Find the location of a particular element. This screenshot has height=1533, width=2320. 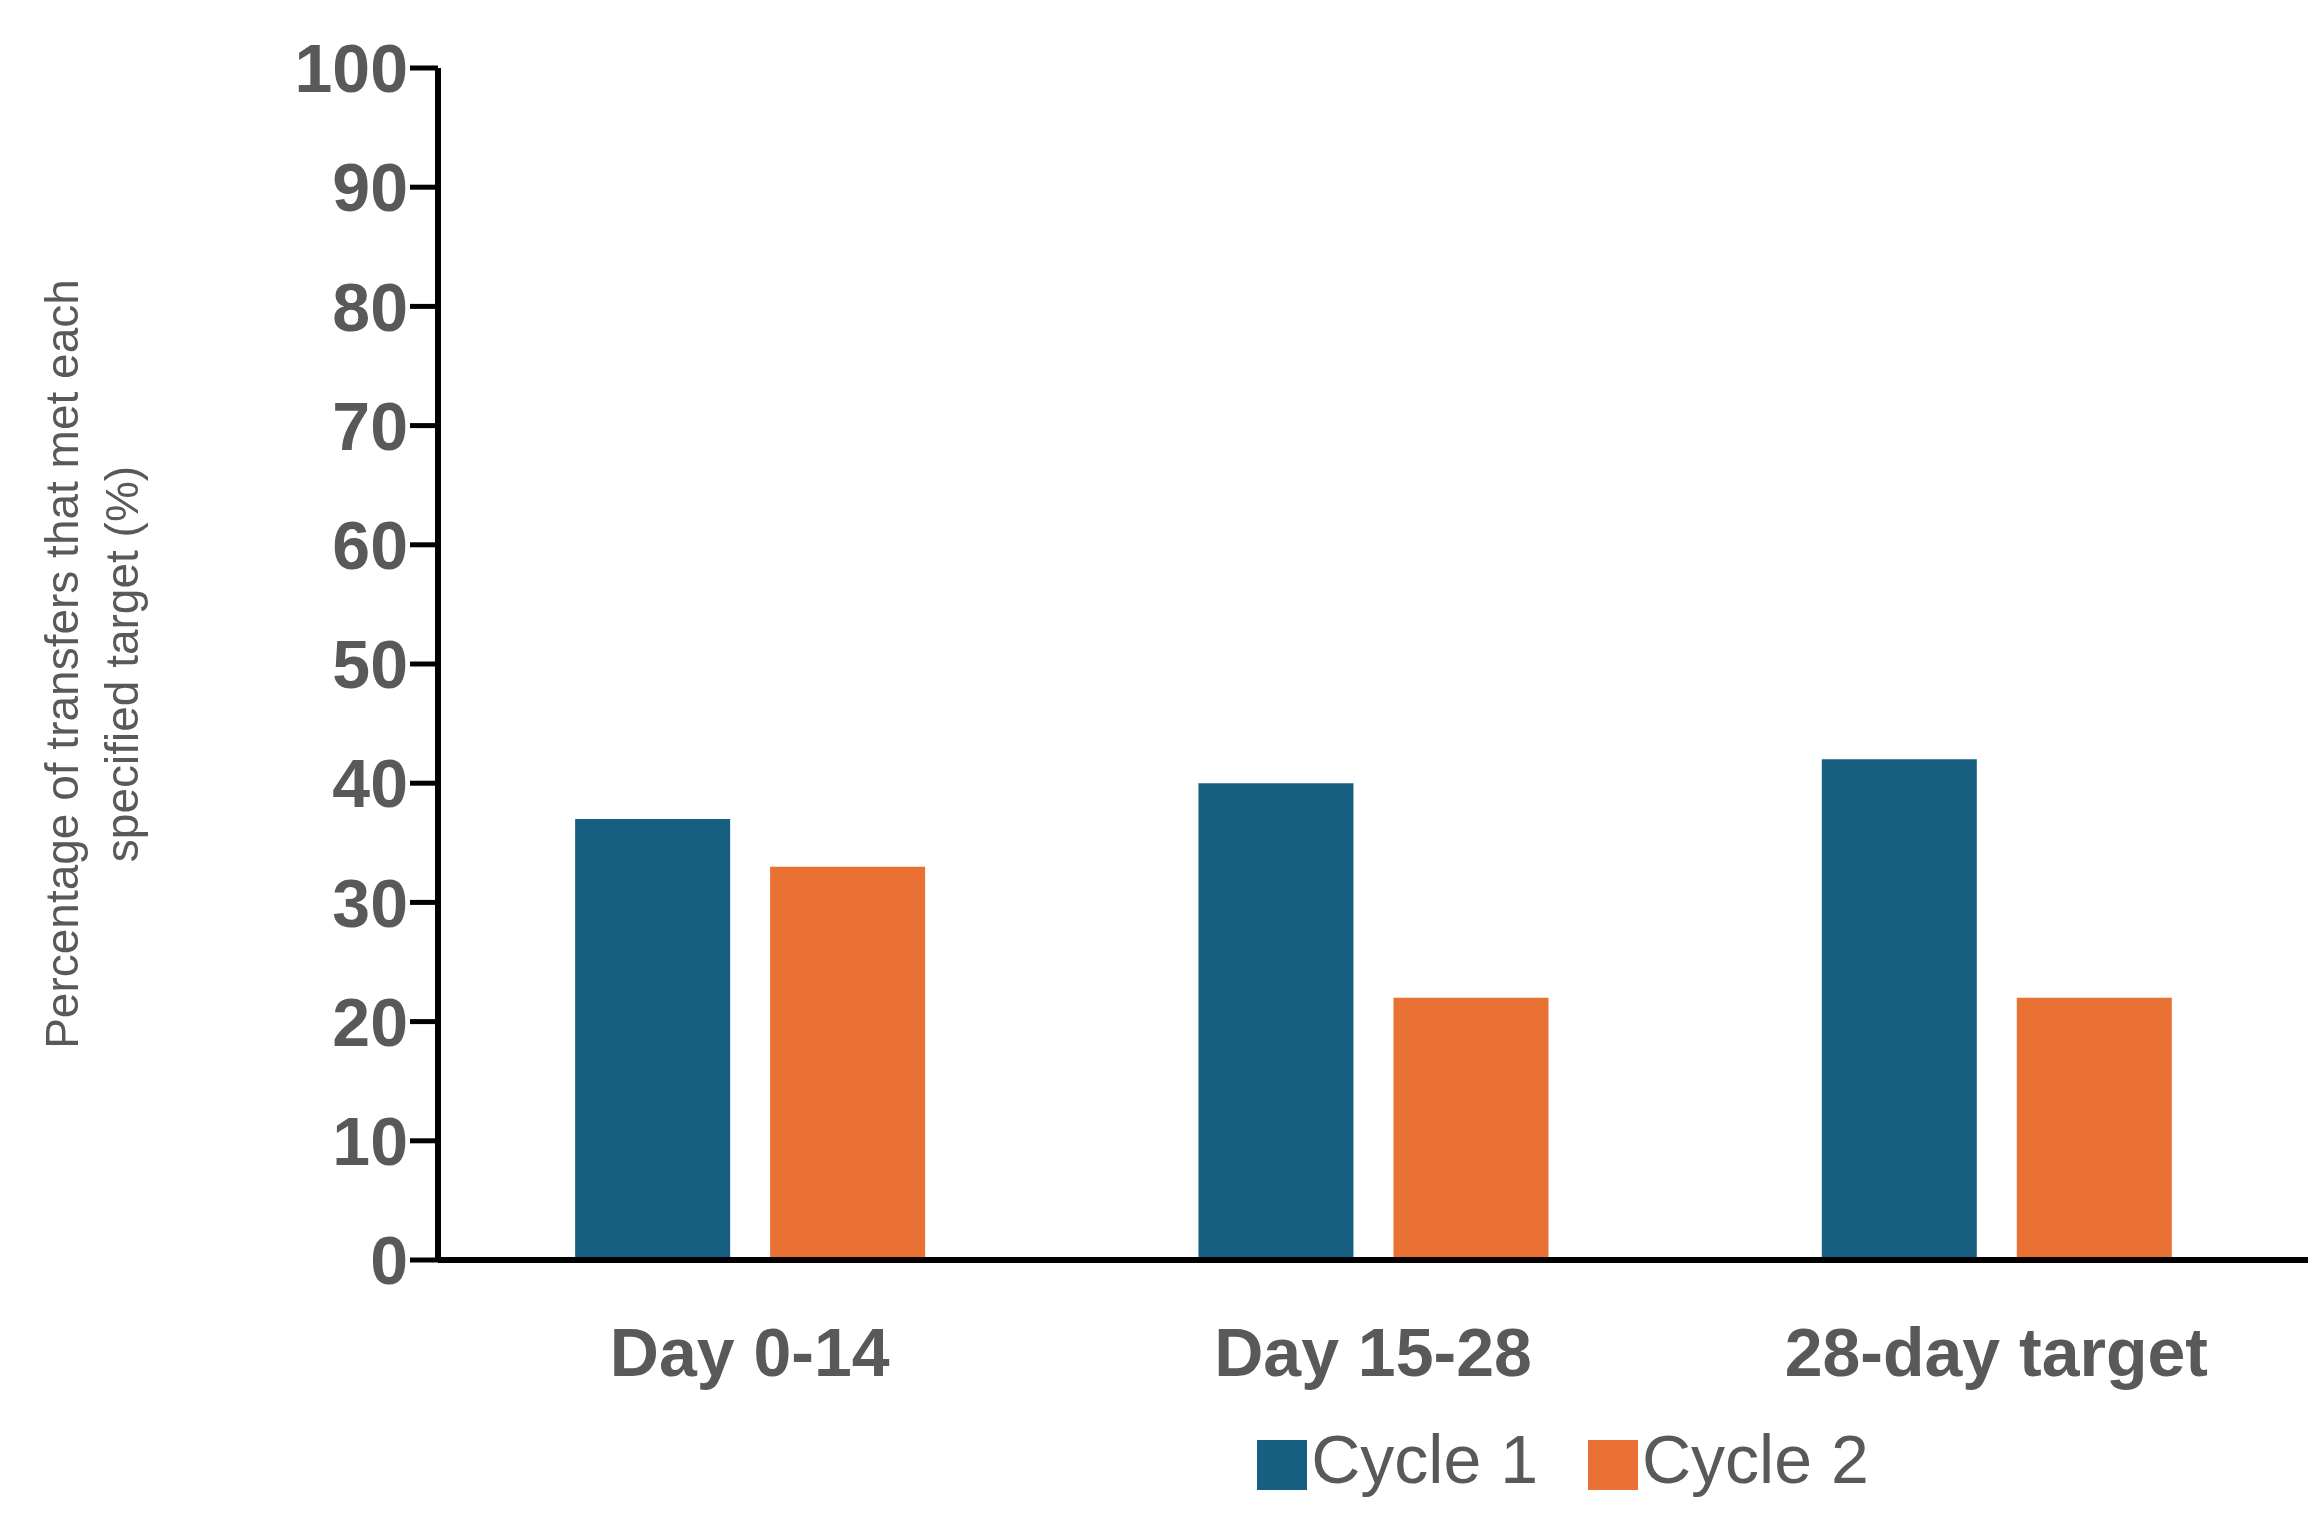

y-tick-label: 40 is located at coordinates (370, 783).